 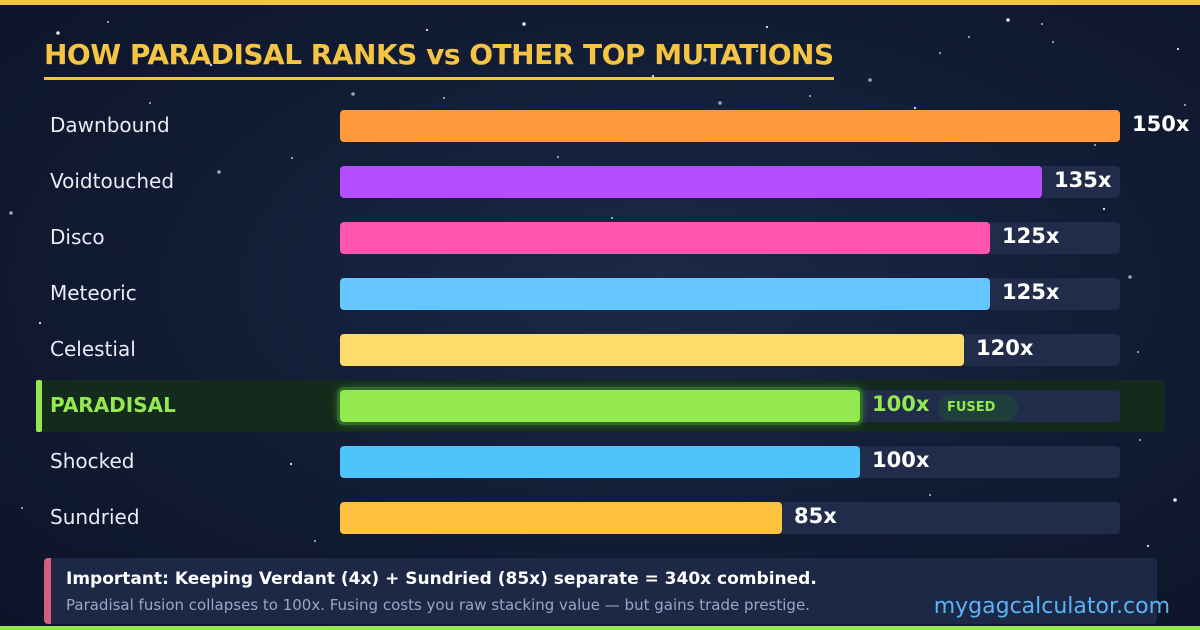 What do you see at coordinates (112, 181) in the screenshot?
I see `category-label: Voidtouched` at bounding box center [112, 181].